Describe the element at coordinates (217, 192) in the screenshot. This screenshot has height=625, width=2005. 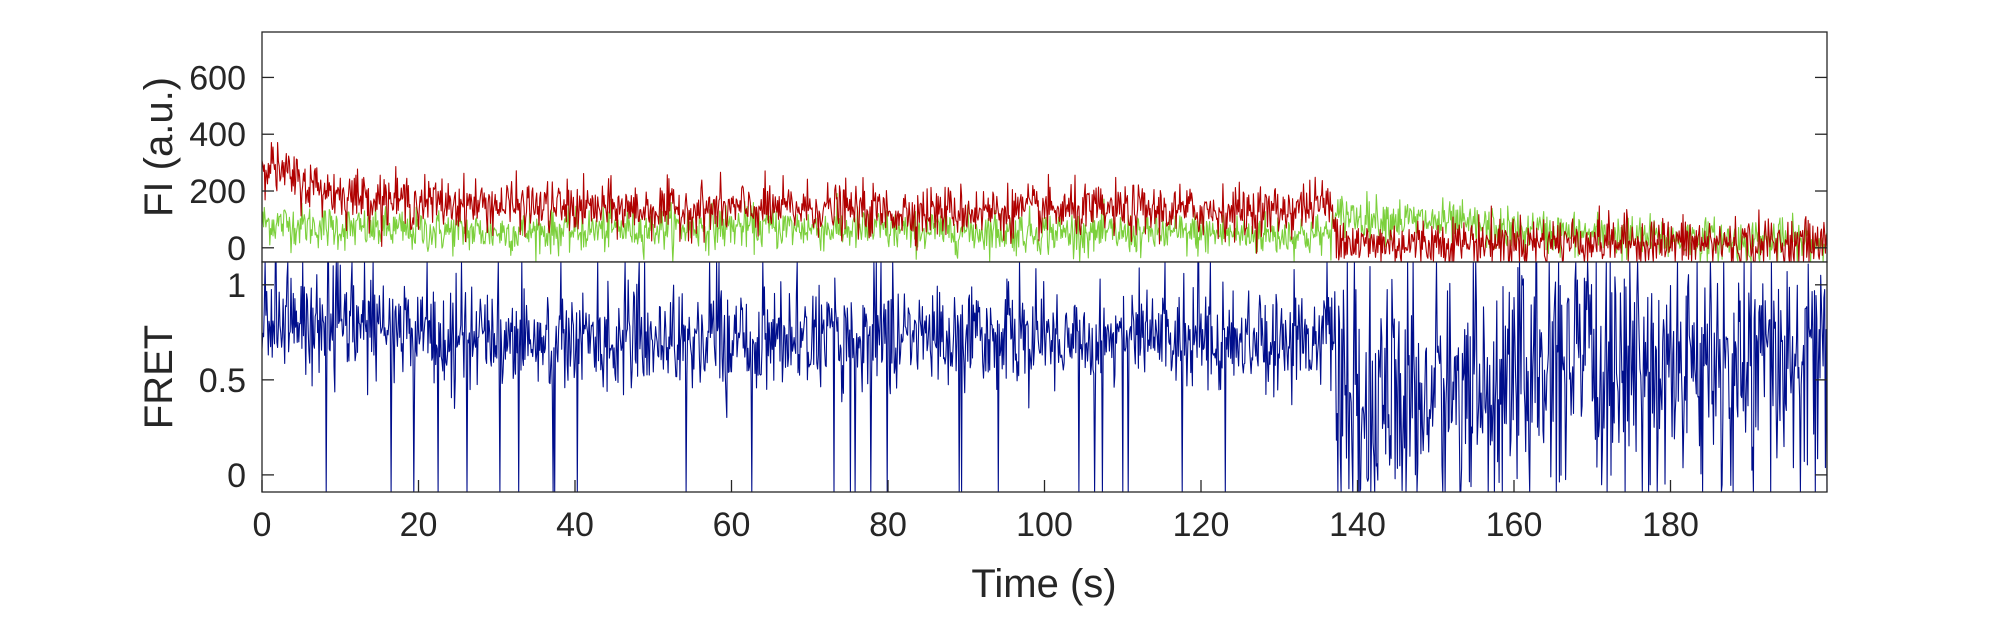
I see `y-tick-label: 200` at that location.